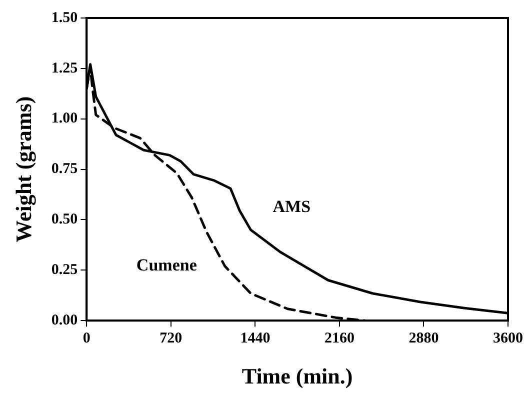 The height and width of the screenshot is (405, 530). What do you see at coordinates (339, 338) in the screenshot?
I see `x-tick-label: 2160` at bounding box center [339, 338].